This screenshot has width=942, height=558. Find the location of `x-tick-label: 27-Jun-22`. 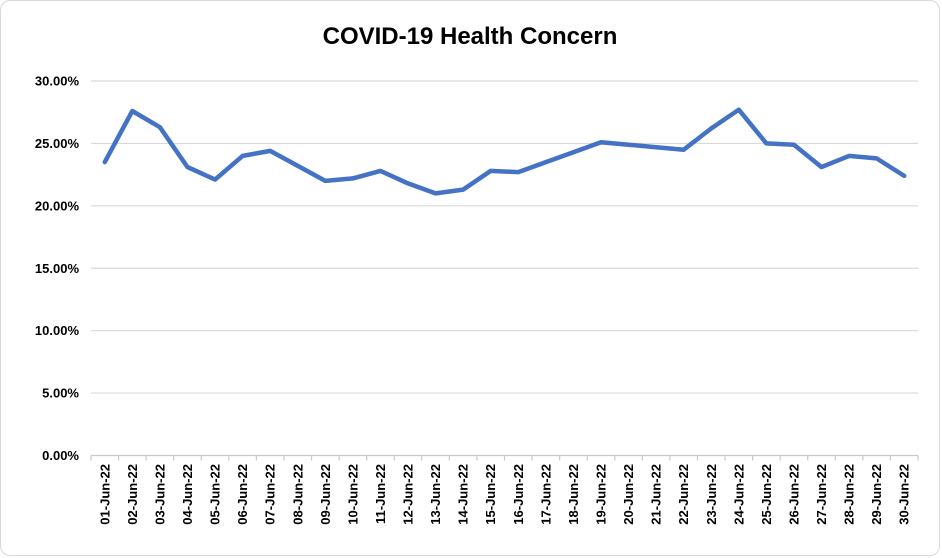

x-tick-label: 27-Jun-22 is located at coordinates (821, 494).